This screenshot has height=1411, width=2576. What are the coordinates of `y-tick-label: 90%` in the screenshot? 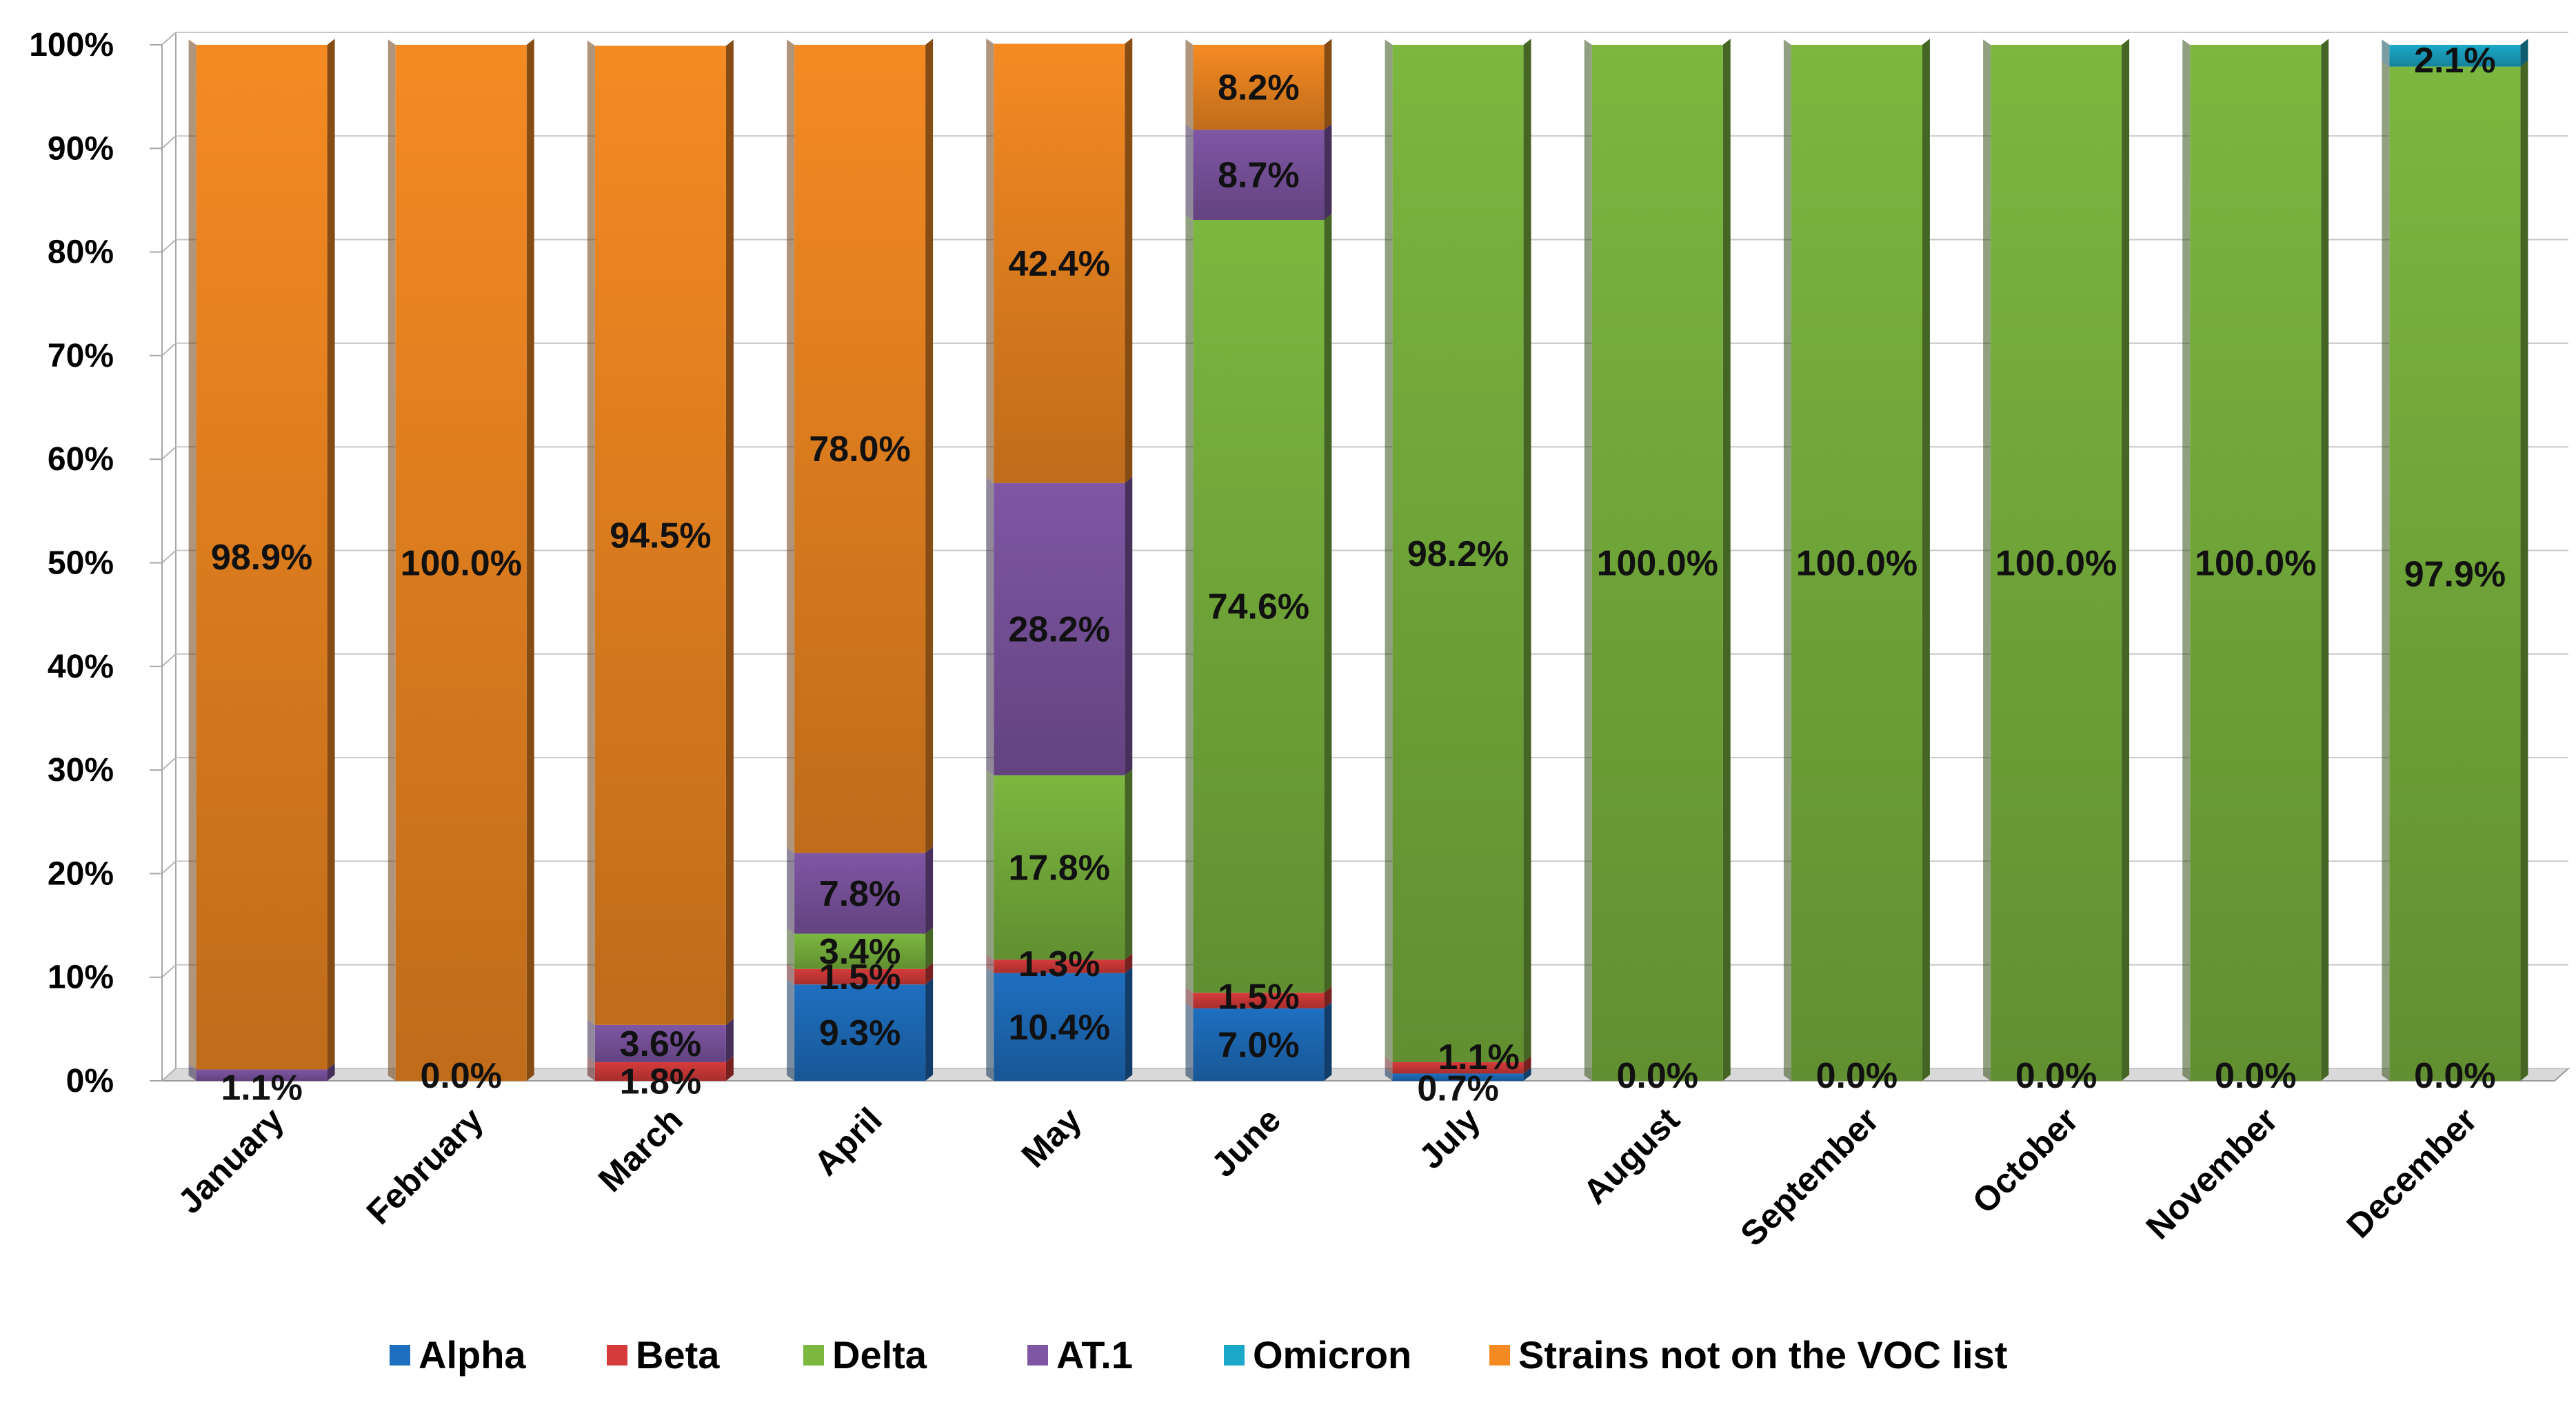 It's located at (81, 148).